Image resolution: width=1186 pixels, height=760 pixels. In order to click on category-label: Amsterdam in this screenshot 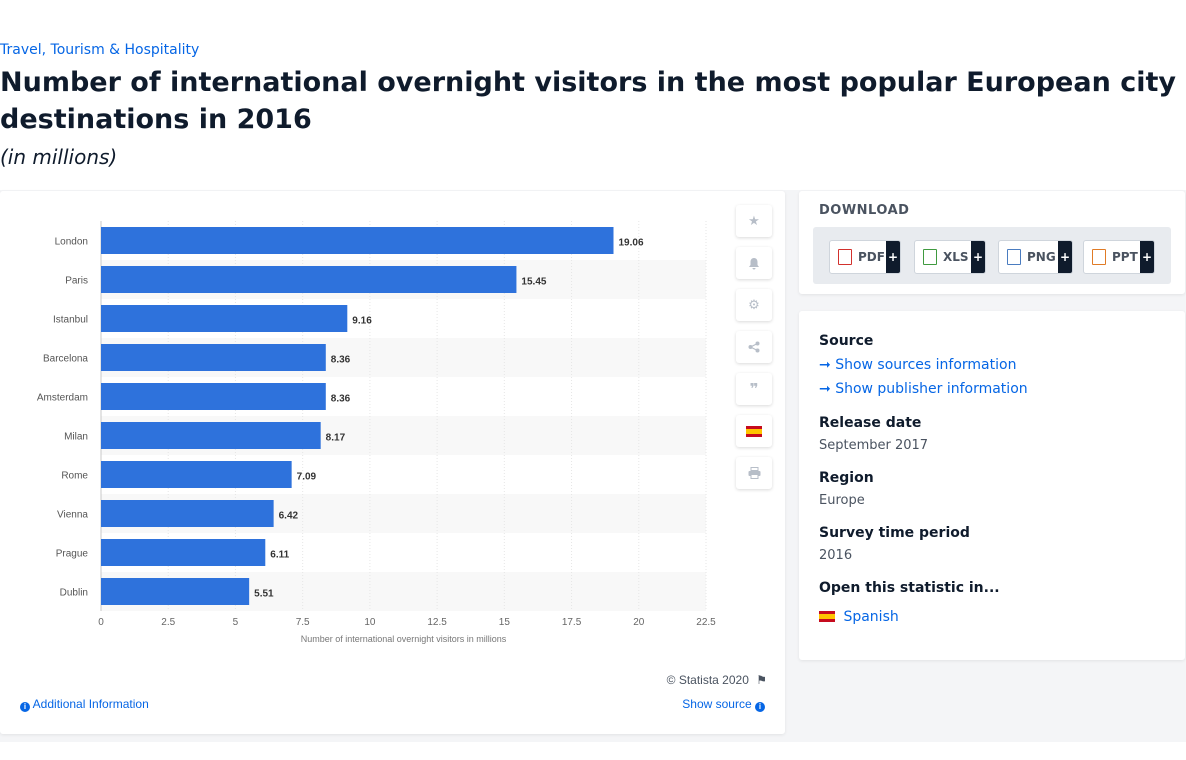, I will do `click(62, 398)`.